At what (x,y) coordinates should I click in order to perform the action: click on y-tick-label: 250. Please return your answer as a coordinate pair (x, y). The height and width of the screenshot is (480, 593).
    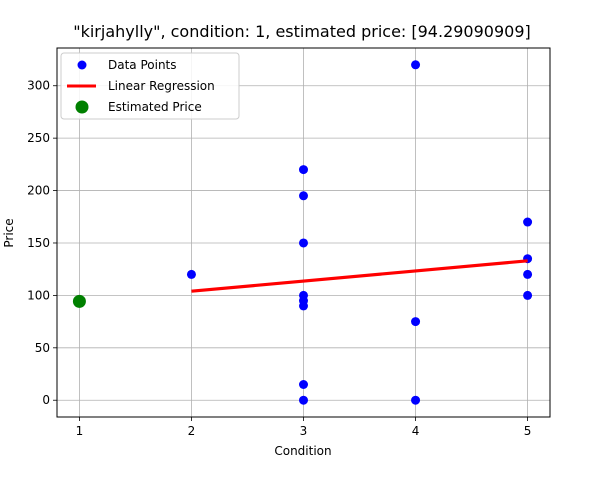
    Looking at the image, I should click on (38, 138).